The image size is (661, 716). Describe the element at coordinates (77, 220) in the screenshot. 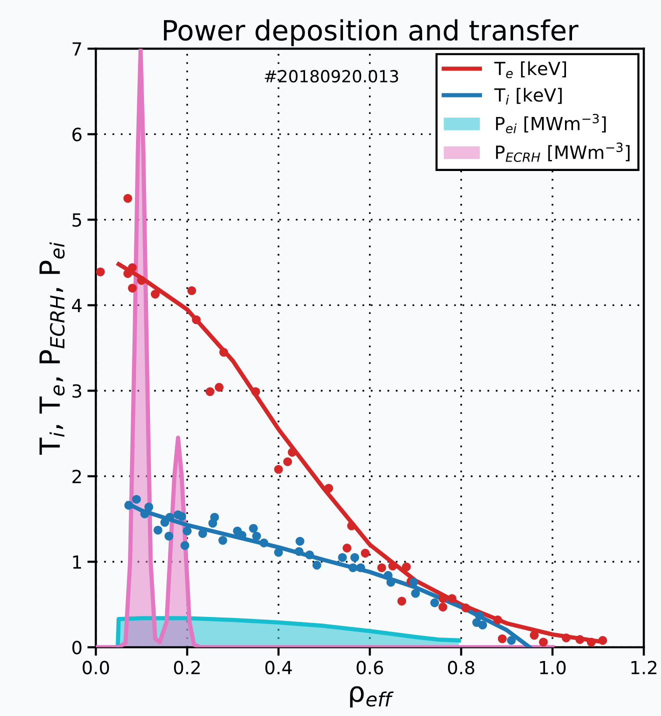

I see `y-tick-label: 5` at that location.